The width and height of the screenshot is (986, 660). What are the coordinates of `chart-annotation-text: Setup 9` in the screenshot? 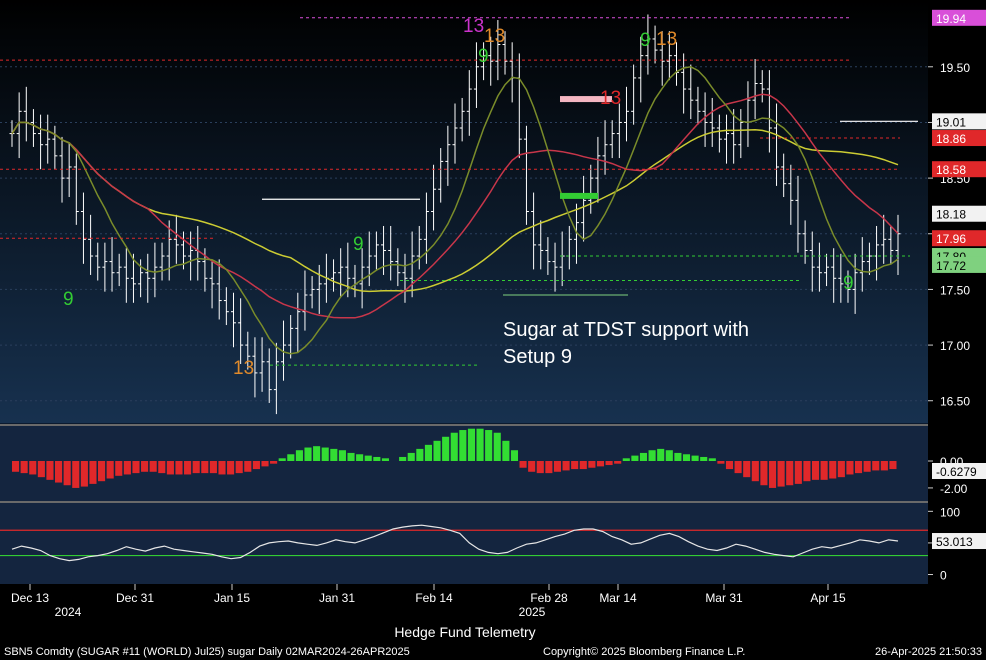 It's located at (537, 357).